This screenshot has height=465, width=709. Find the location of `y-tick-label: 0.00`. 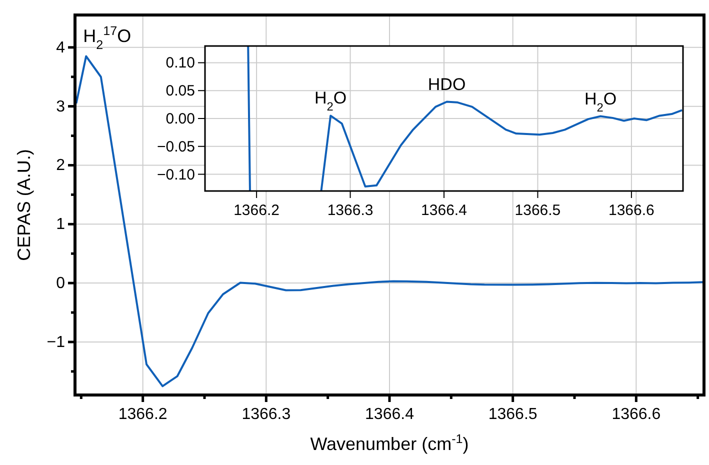

y-tick-label: 0.00 is located at coordinates (180, 119).